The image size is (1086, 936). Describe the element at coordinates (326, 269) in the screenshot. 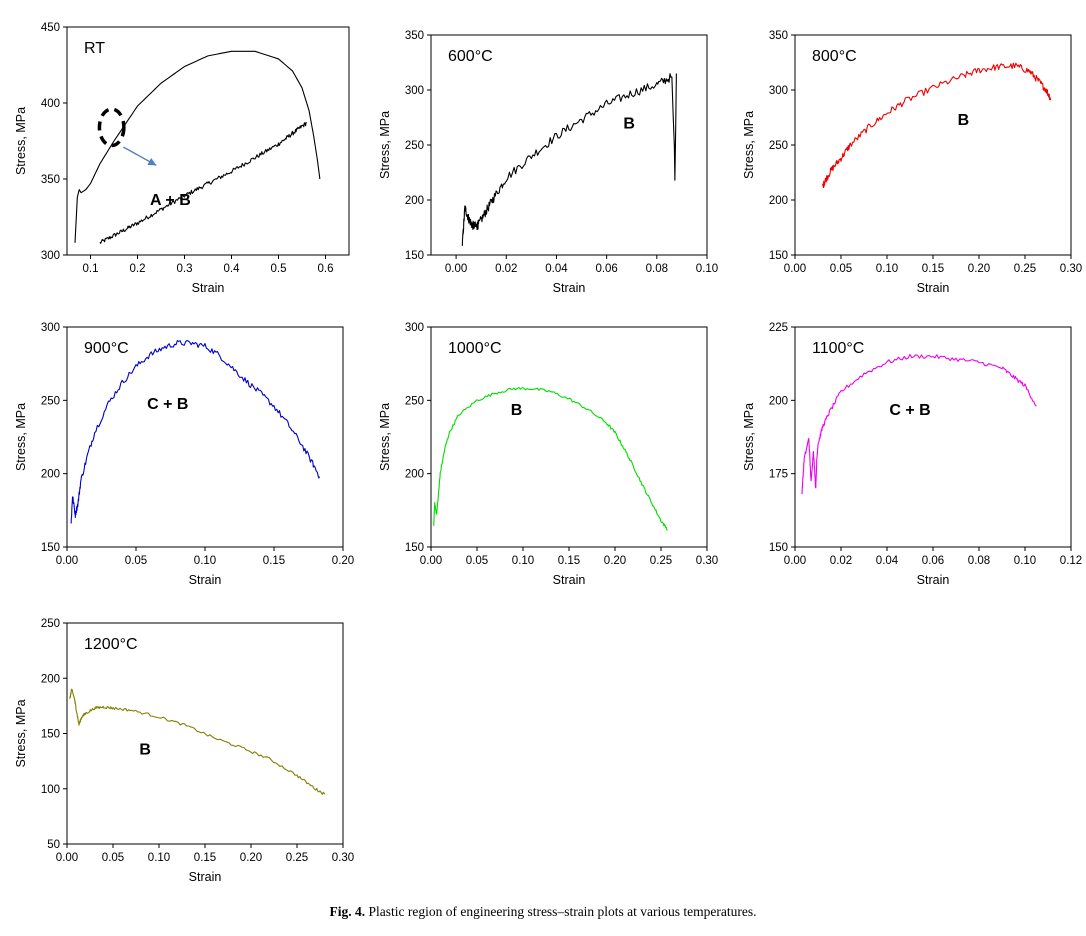

I see `x-tick-label: 0.6` at that location.